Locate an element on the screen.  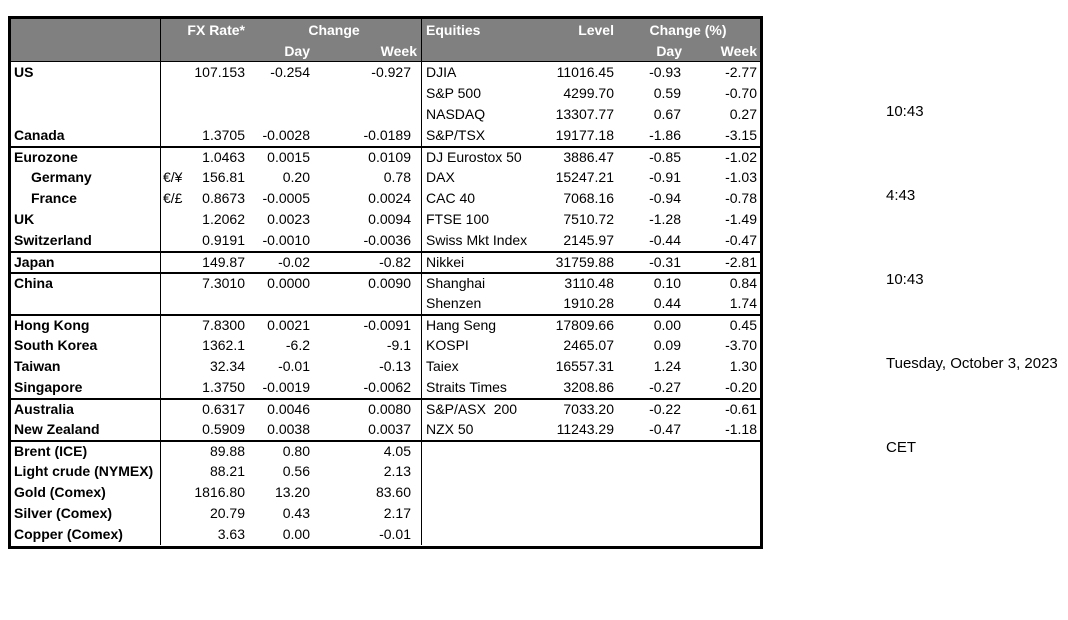
equity-level: 13307.77 is located at coordinates (584, 114).